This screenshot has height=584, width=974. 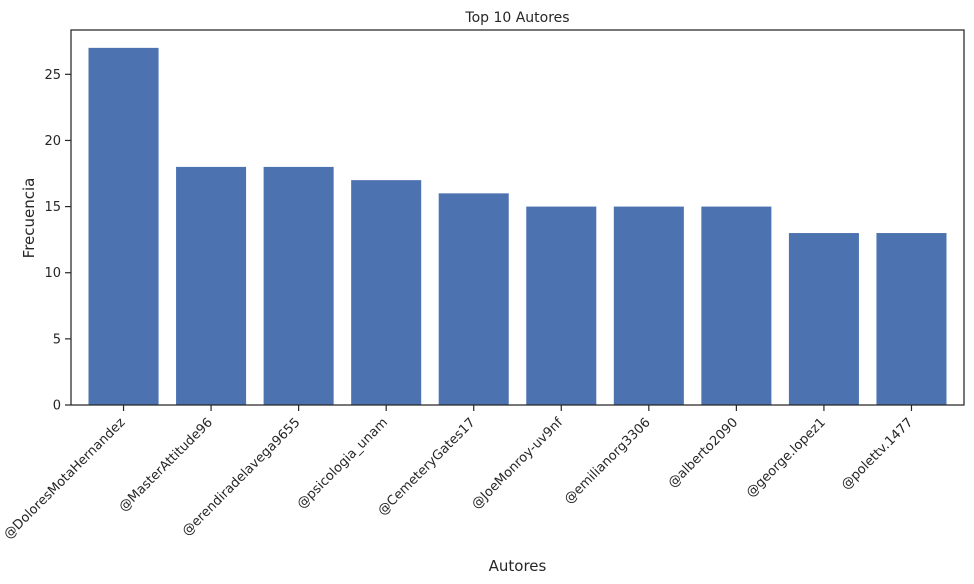 I want to click on x-axis-label: Autores, so click(x=518, y=566).